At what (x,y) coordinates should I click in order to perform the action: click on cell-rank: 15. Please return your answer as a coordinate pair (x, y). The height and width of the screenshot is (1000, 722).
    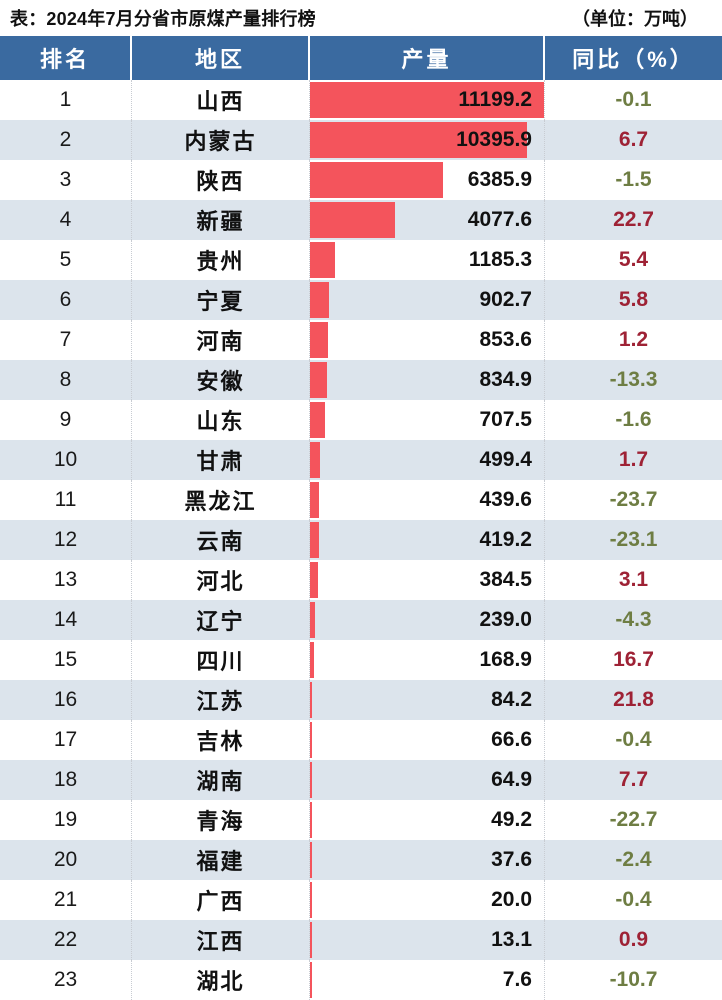
    Looking at the image, I should click on (66, 660).